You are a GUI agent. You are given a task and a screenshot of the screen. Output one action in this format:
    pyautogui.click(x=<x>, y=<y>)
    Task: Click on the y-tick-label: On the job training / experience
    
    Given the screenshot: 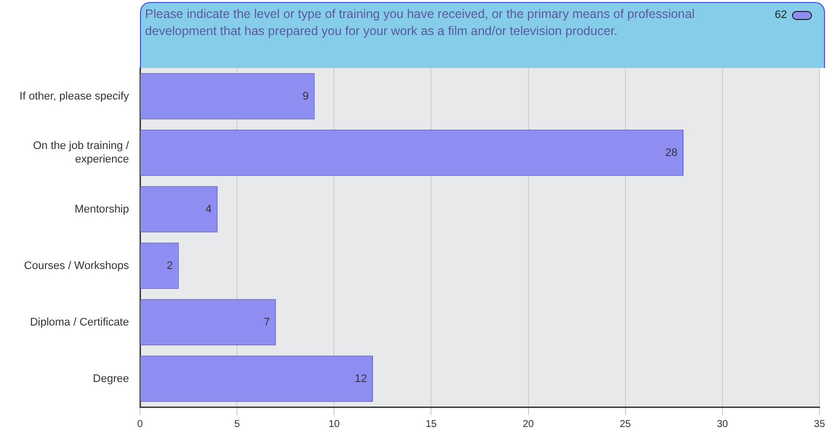 What is the action you would take?
    pyautogui.click(x=81, y=153)
    